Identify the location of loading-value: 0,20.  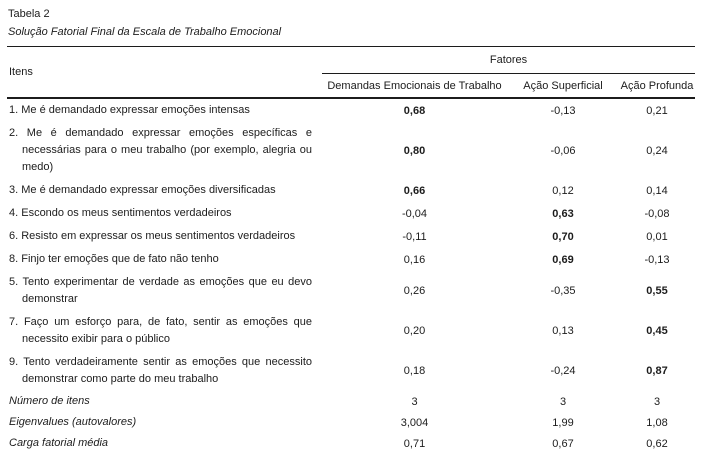
(414, 331).